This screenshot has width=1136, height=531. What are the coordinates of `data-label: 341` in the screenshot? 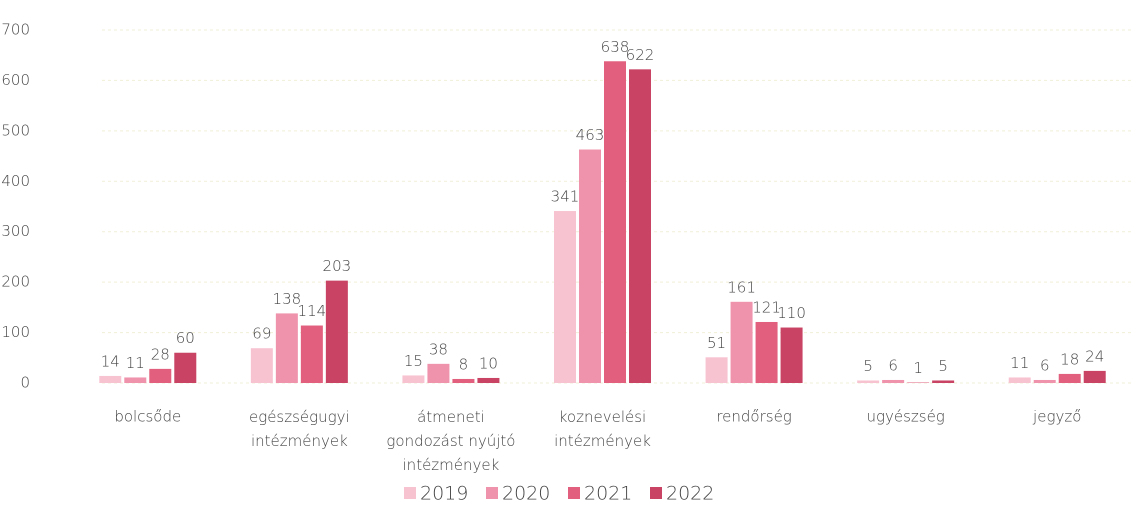 It's located at (565, 197).